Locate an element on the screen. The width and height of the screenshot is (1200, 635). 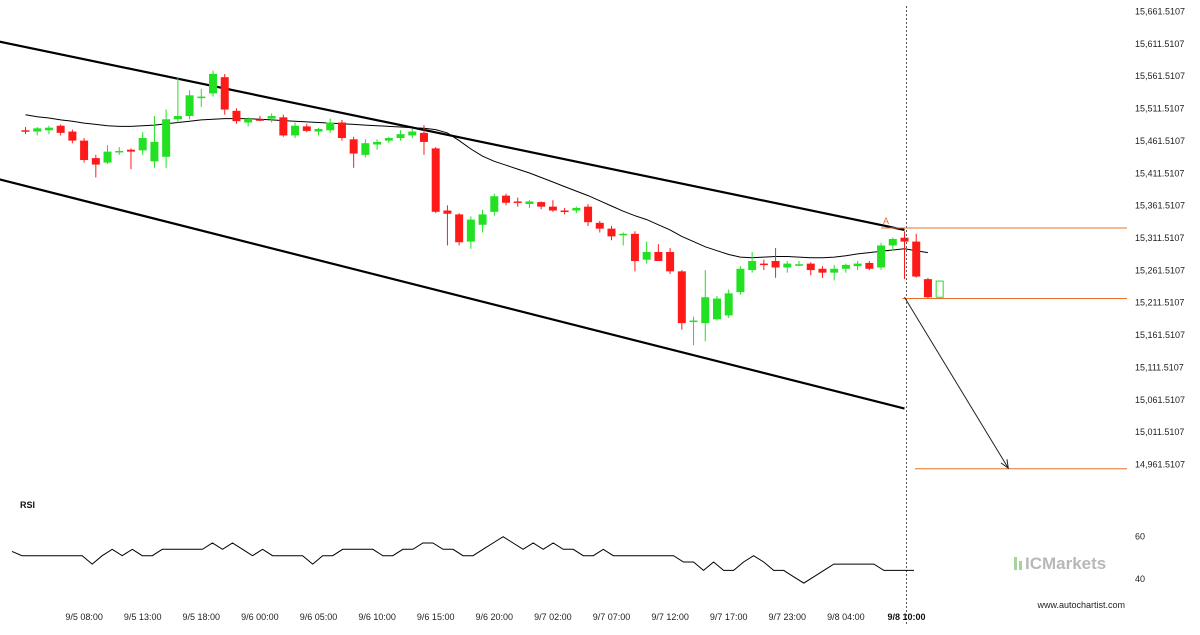
rsi-line is located at coordinates (462, 560).